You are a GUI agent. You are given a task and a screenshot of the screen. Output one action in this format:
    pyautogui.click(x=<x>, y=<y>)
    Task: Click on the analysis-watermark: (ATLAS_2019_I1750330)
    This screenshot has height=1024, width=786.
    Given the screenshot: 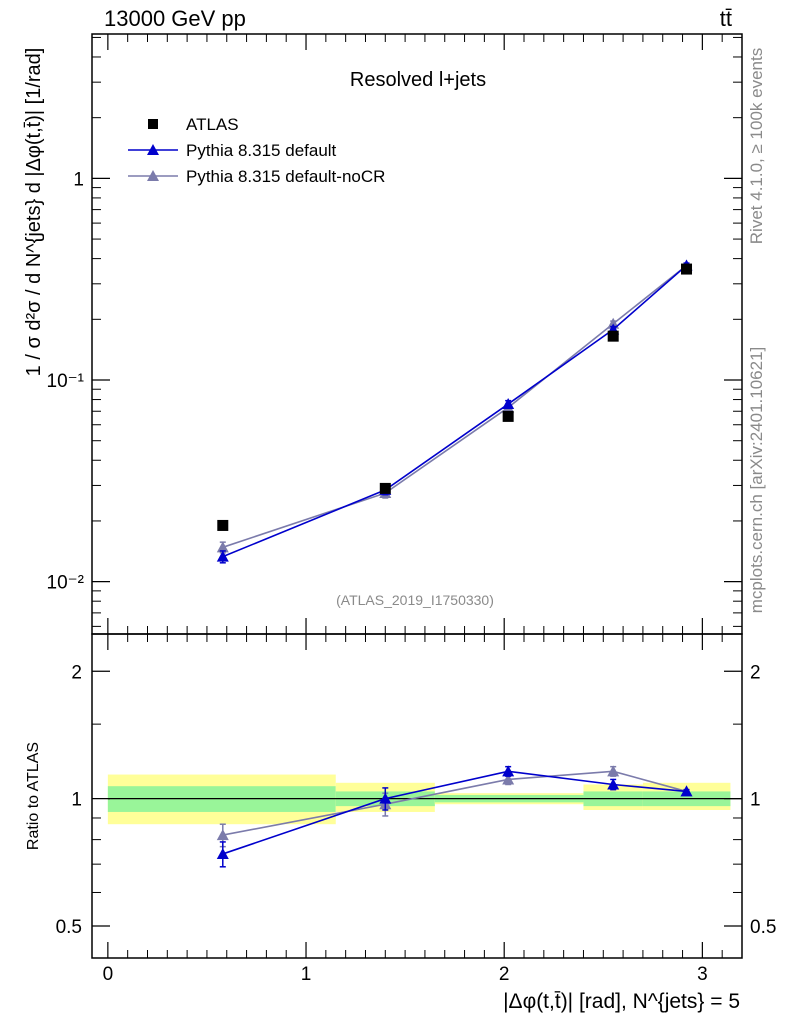 What is the action you would take?
    pyautogui.click(x=415, y=600)
    